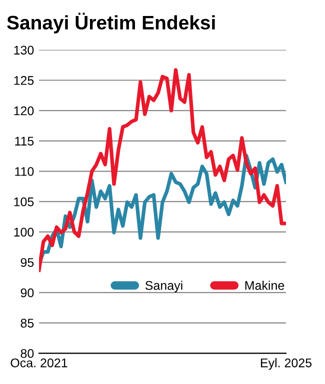 The width and height of the screenshot is (325, 384). Describe the element at coordinates (24, 171) in the screenshot. I see `y-tick-label: 110` at that location.